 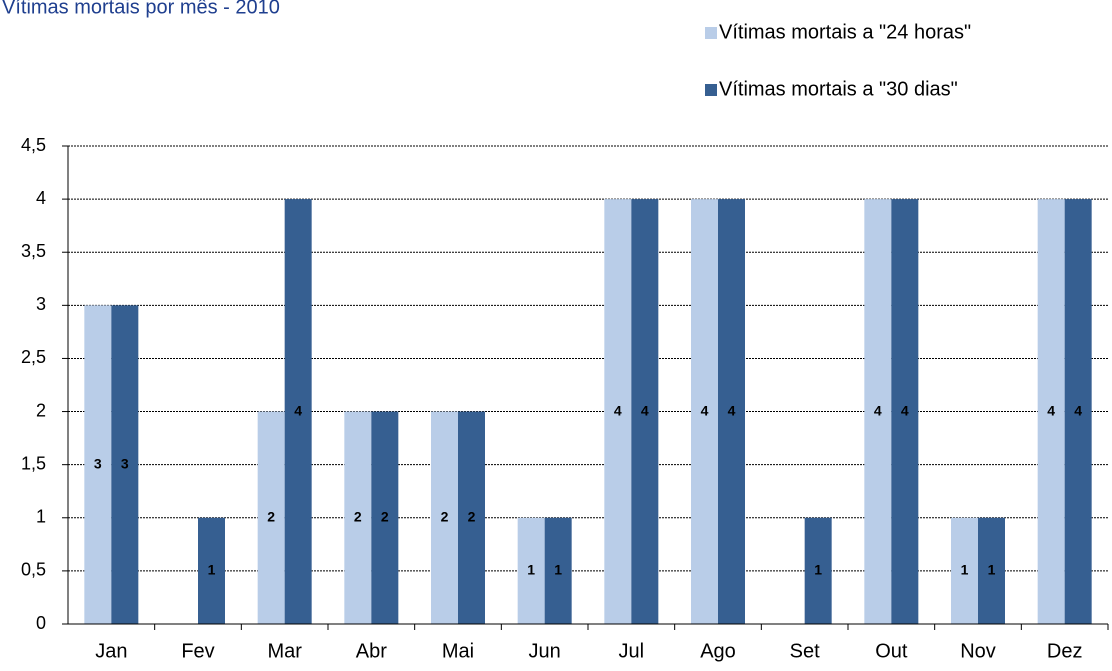 I want to click on y-tick-label: 4,5, so click(x=33, y=145).